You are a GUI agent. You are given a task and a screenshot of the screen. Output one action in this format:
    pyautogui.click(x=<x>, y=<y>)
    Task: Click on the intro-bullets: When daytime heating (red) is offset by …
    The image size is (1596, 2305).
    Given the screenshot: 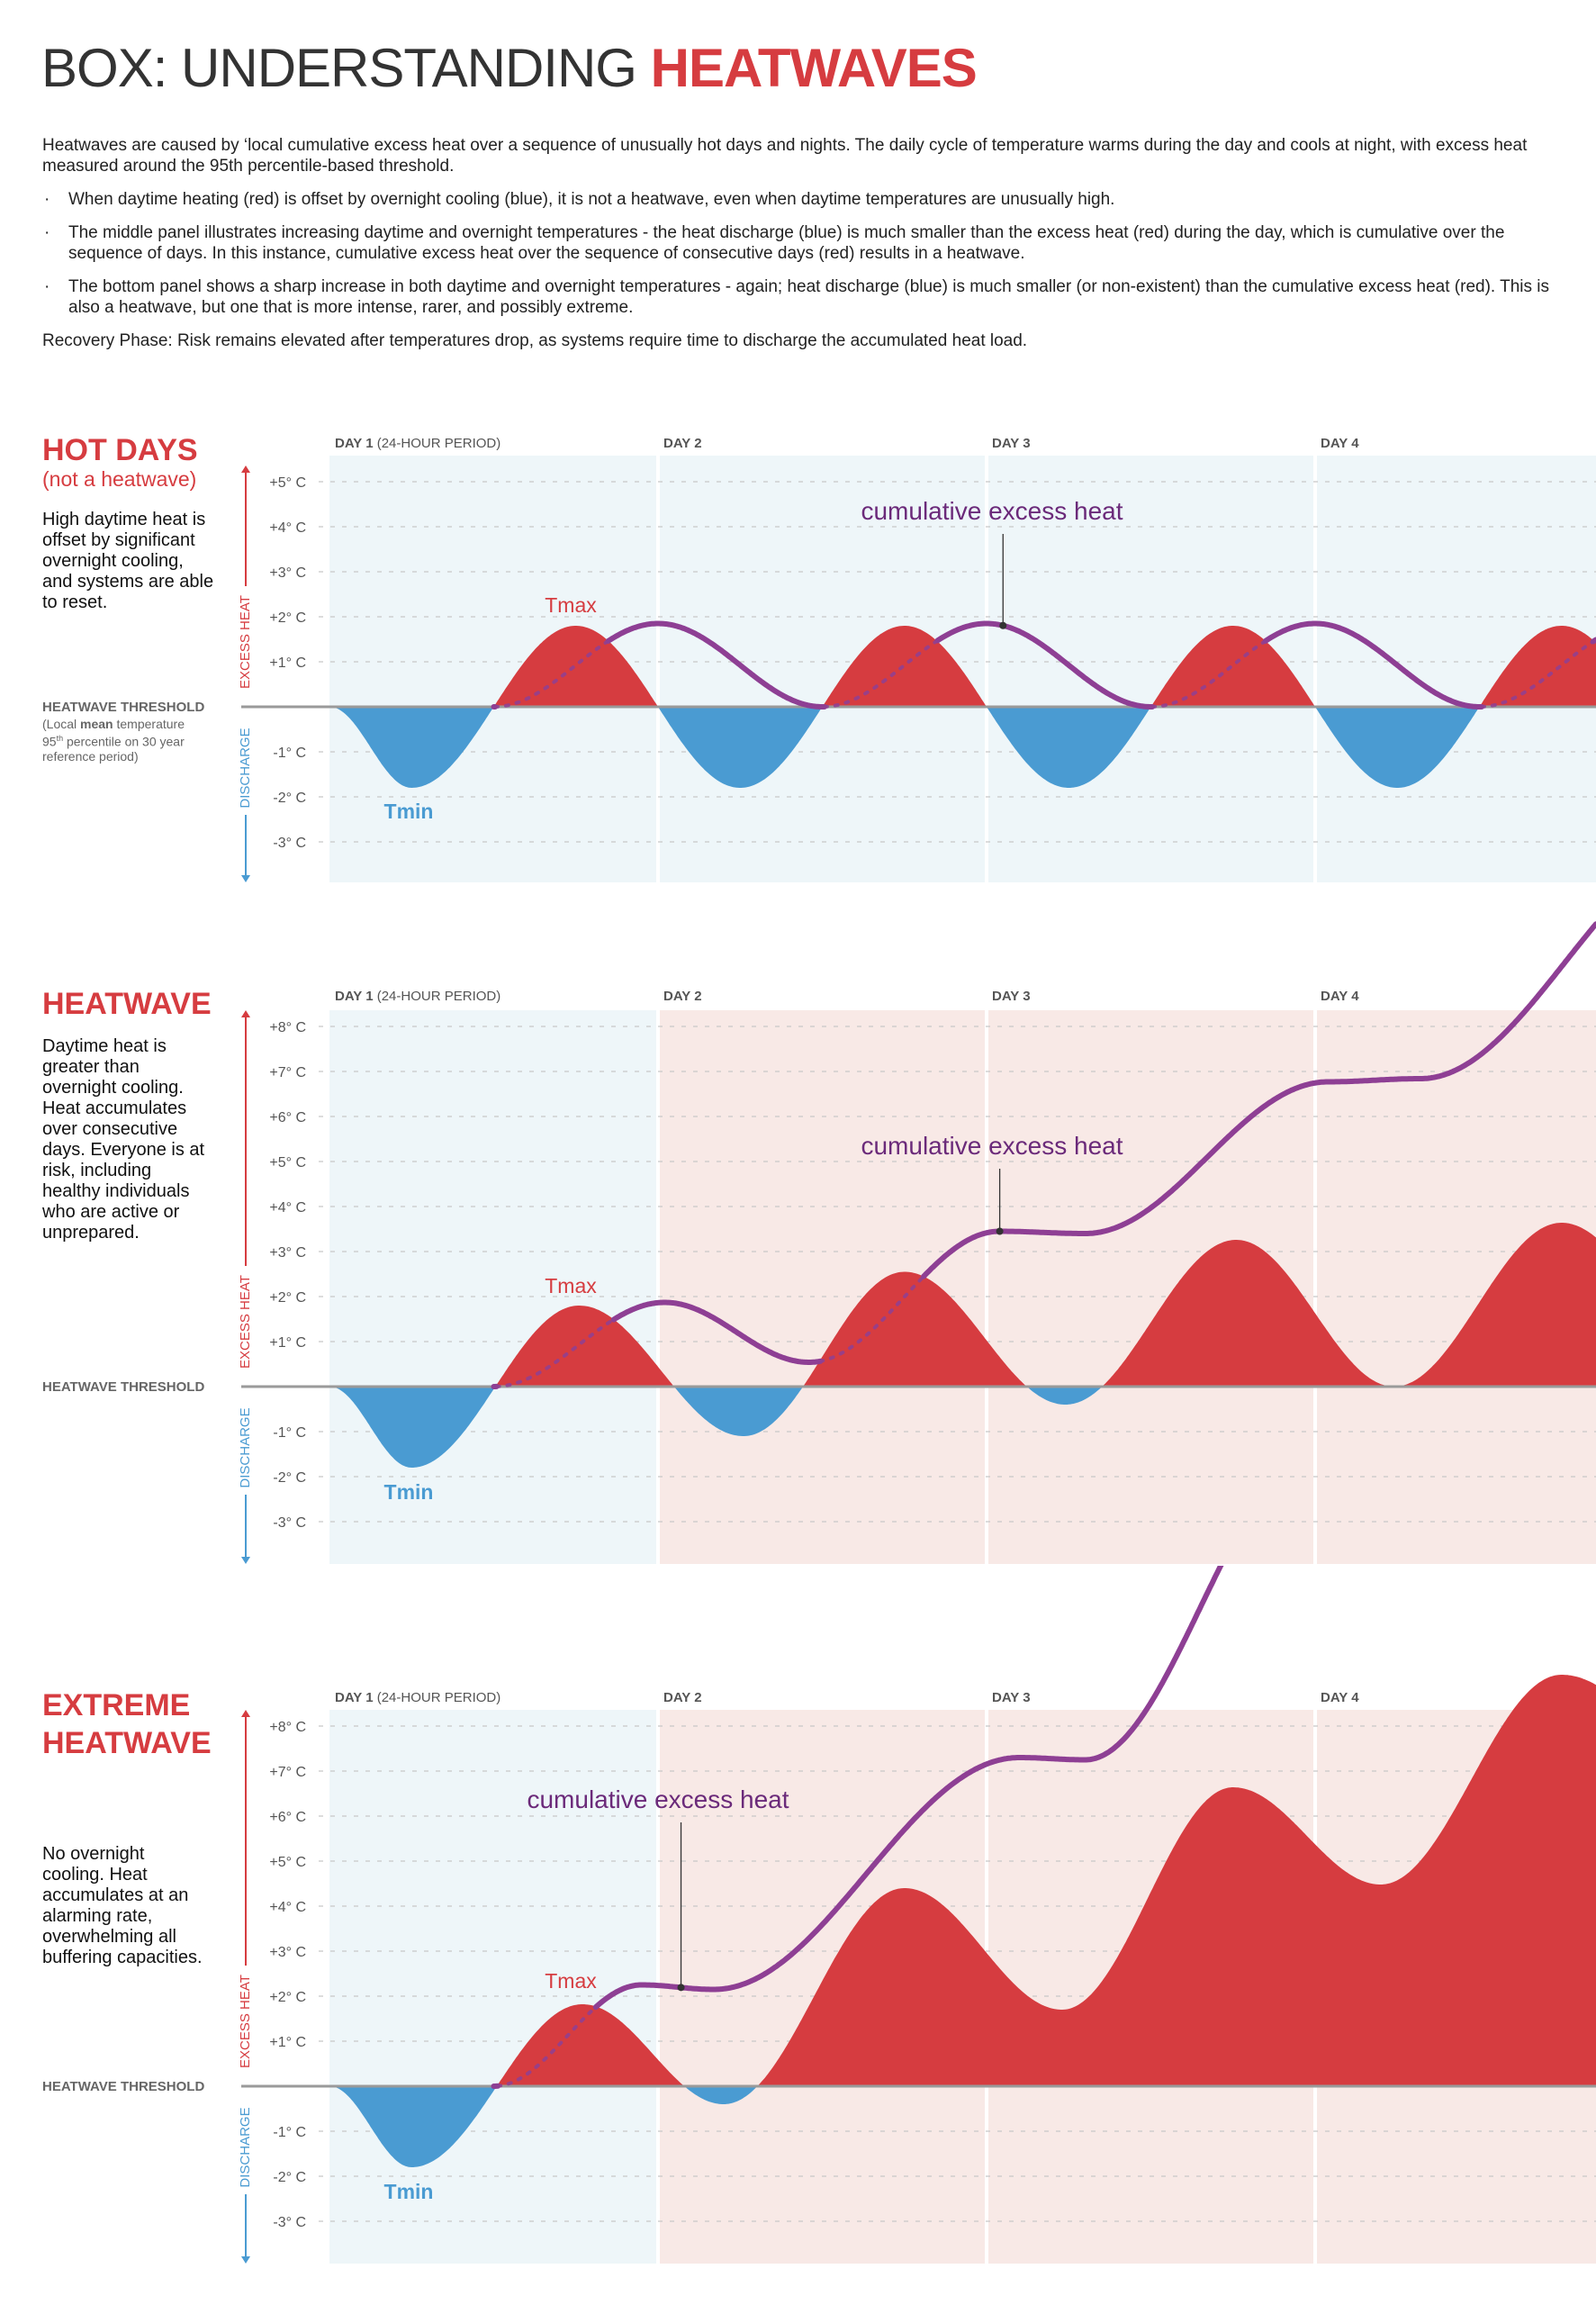 What is the action you would take?
    pyautogui.click(x=807, y=253)
    